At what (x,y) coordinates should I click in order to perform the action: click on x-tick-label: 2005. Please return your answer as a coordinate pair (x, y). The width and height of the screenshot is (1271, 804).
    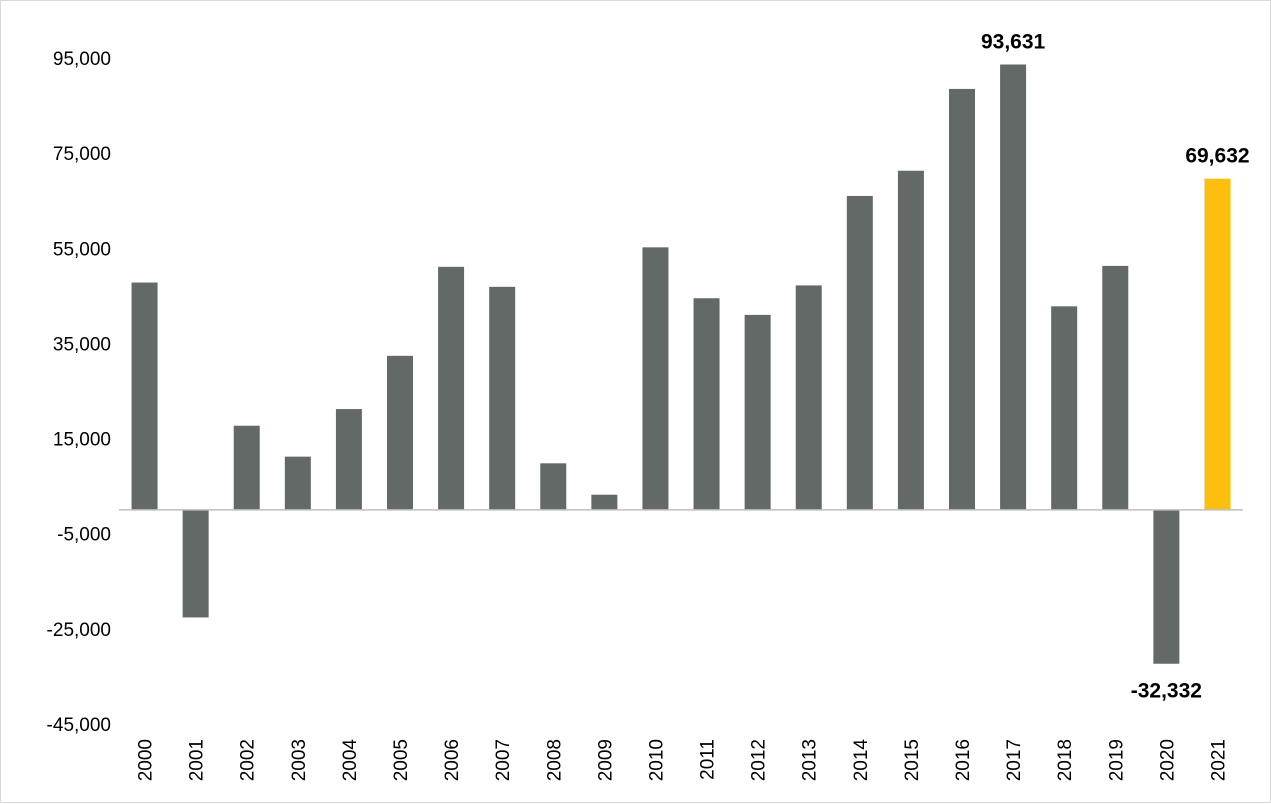
    Looking at the image, I should click on (401, 760).